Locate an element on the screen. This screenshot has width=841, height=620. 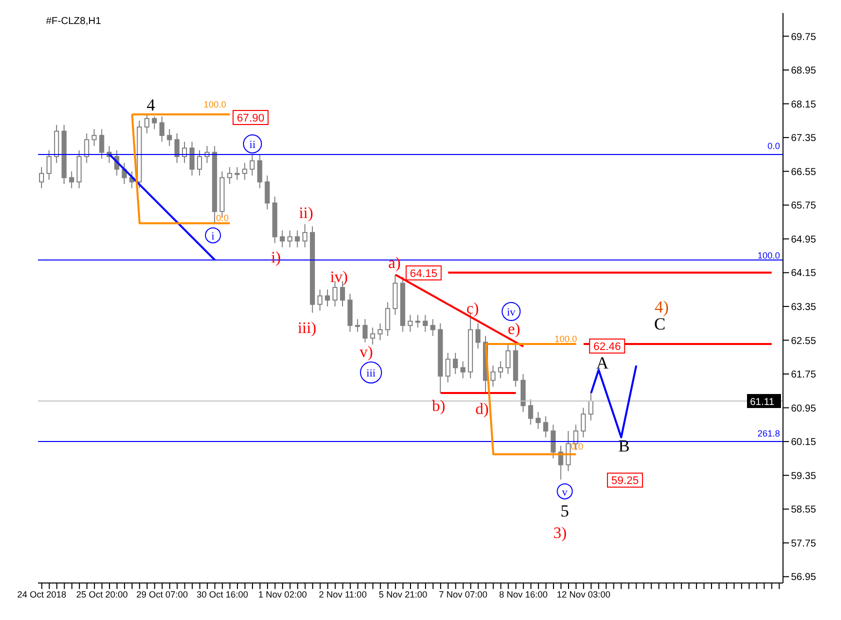
annotation: 3) is located at coordinates (560, 533).